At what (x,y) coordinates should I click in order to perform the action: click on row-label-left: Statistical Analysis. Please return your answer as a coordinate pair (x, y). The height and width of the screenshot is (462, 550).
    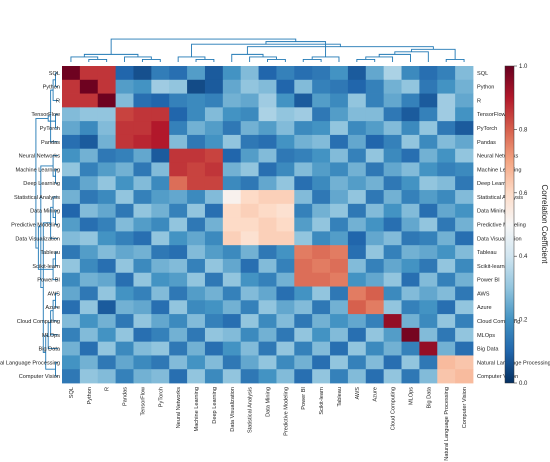
    Looking at the image, I should click on (37, 198).